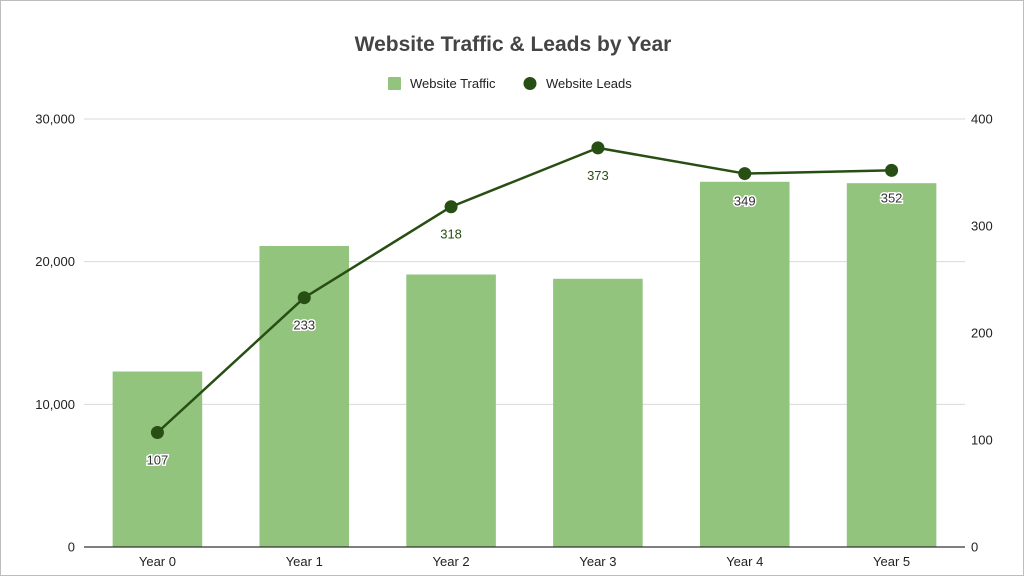 The image size is (1024, 576). What do you see at coordinates (55, 404) in the screenshot?
I see `y-left-tick-label: 10,000` at bounding box center [55, 404].